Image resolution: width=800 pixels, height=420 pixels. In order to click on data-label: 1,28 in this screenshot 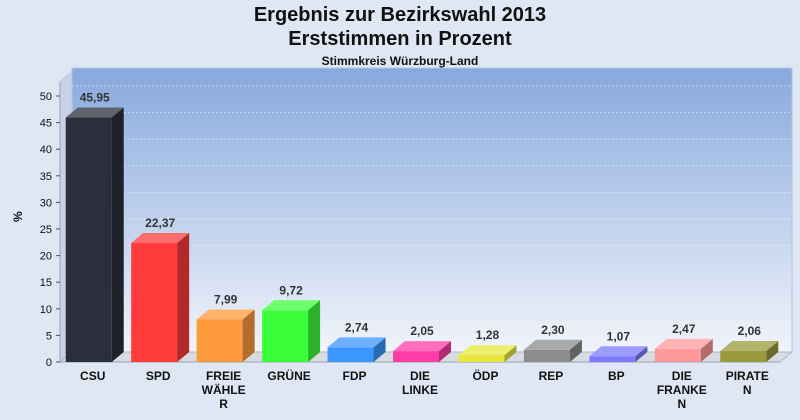, I will do `click(488, 335)`.